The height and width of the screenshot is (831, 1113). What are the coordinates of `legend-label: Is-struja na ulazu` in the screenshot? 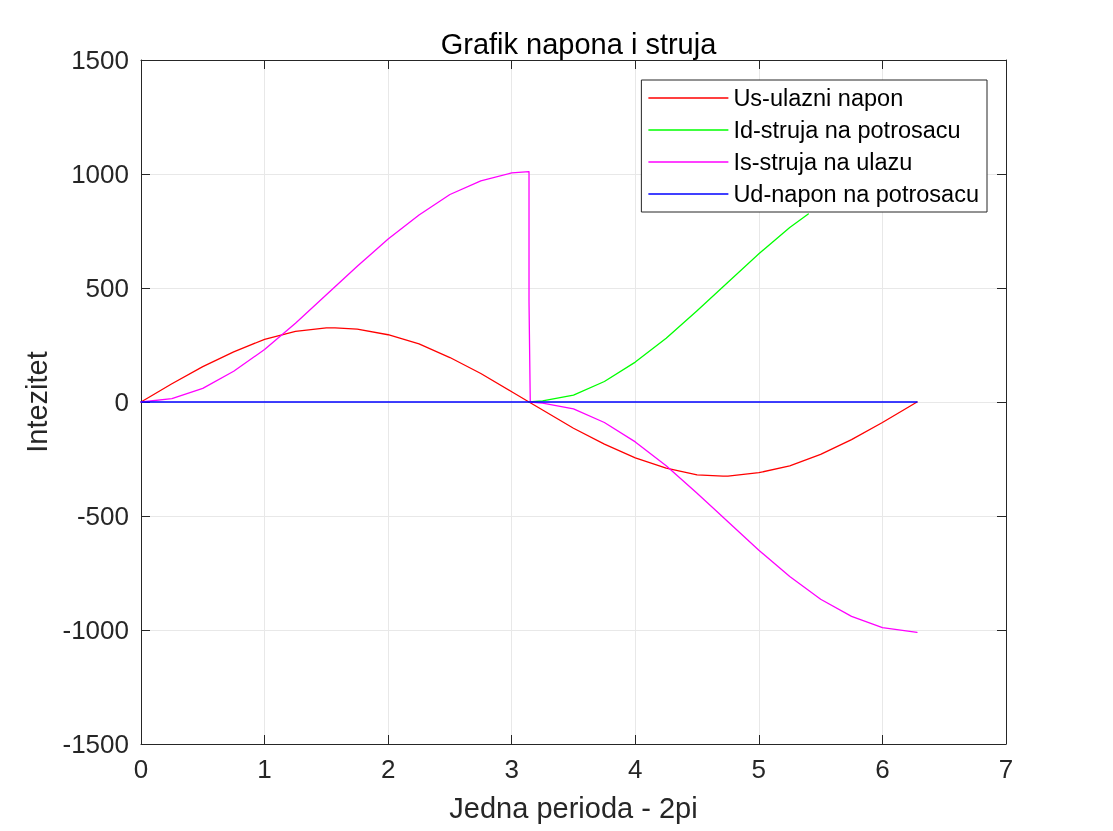 It's located at (823, 162).